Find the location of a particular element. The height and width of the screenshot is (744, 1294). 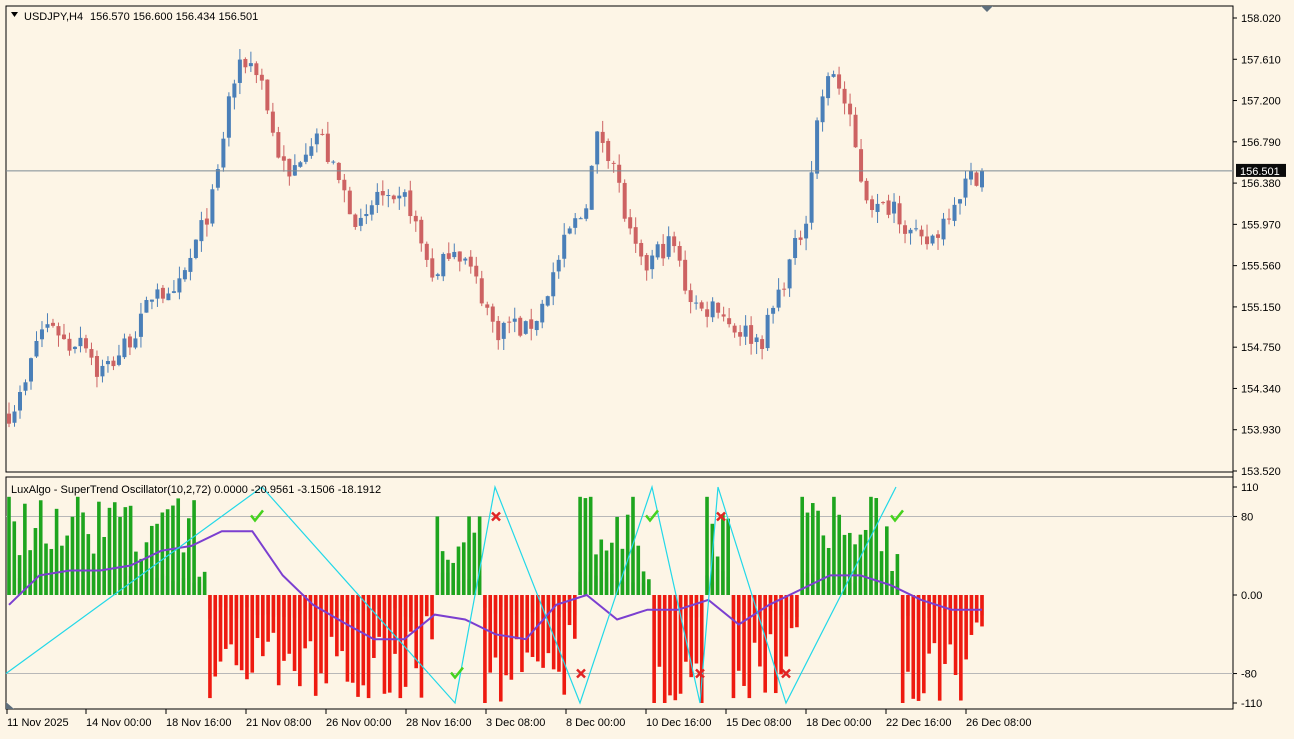

price-tick-label: 154.340 is located at coordinates (1261, 389).